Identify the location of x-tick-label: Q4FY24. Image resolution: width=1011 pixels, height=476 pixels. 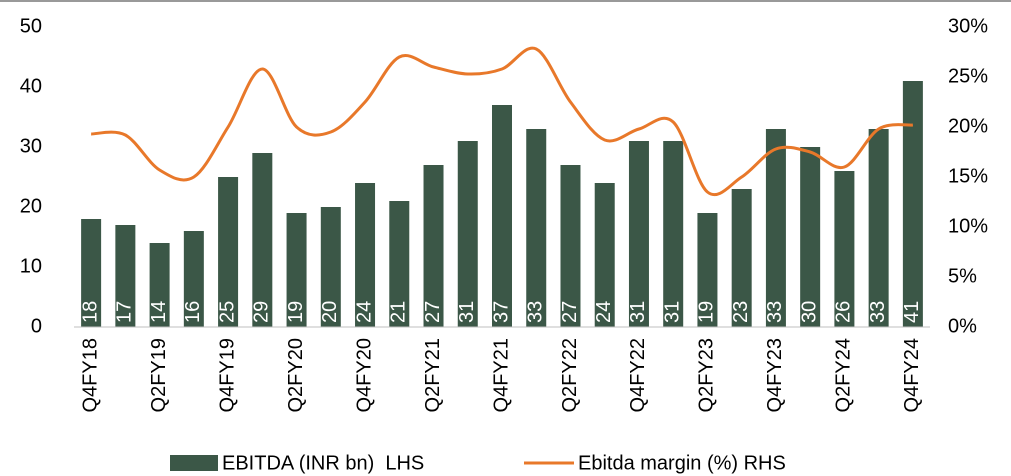
(912, 375).